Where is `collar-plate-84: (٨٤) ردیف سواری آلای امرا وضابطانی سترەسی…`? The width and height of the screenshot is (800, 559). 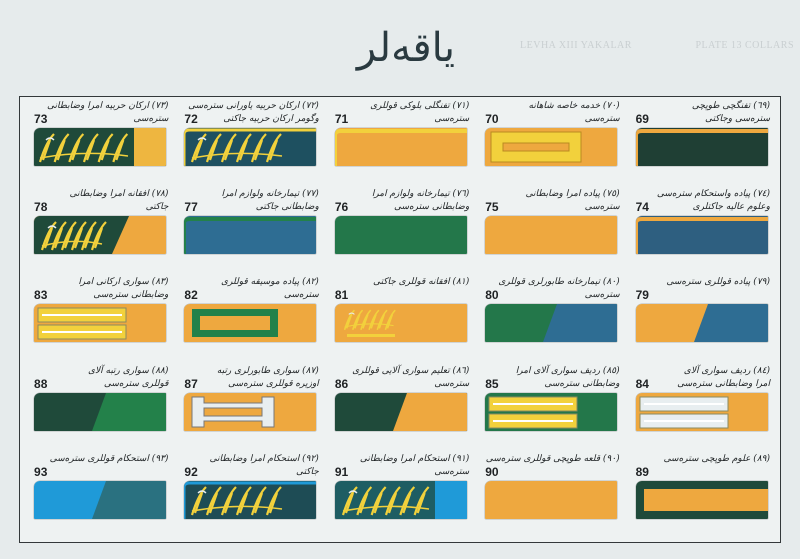 collar-plate-84: (٨٤) ردیف سواری آلای امرا وضابطانی سترەسی… is located at coordinates (701, 408).